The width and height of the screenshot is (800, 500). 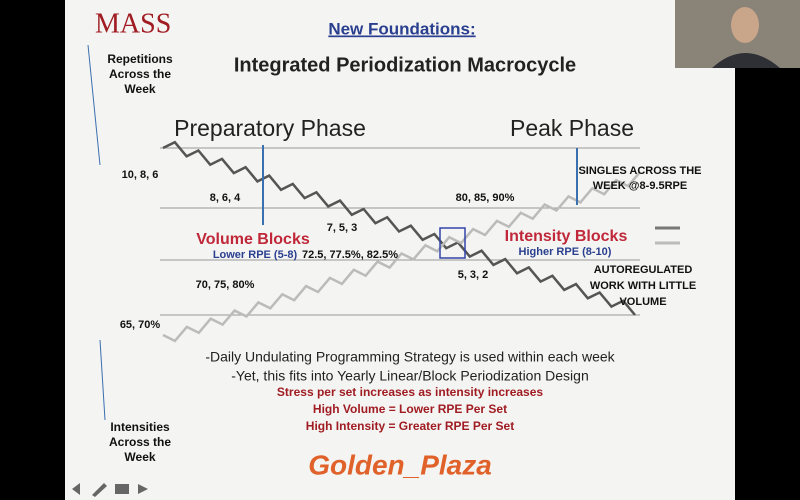 I want to click on note: High Volume = Lower RPE Per Set, so click(x=410, y=409).